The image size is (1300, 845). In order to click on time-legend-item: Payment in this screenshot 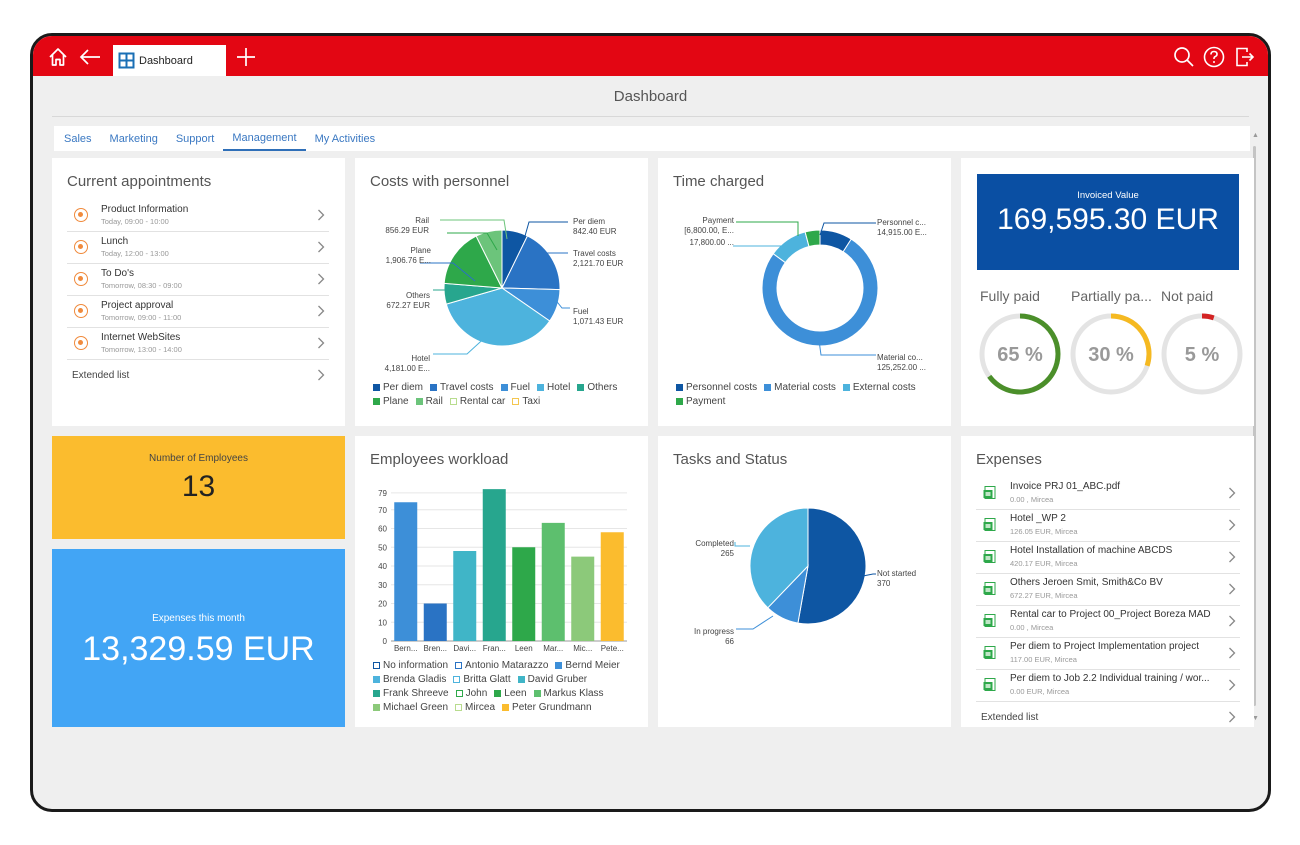, I will do `click(700, 401)`.